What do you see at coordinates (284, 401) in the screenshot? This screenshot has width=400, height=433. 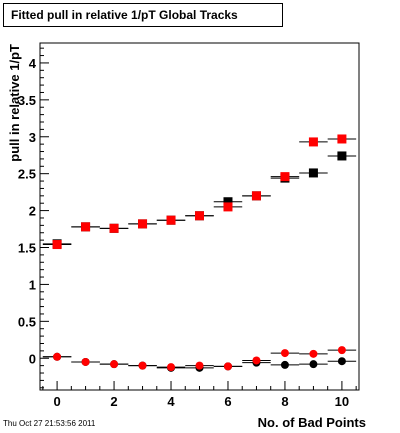 I see `x-tick-label: 8` at bounding box center [284, 401].